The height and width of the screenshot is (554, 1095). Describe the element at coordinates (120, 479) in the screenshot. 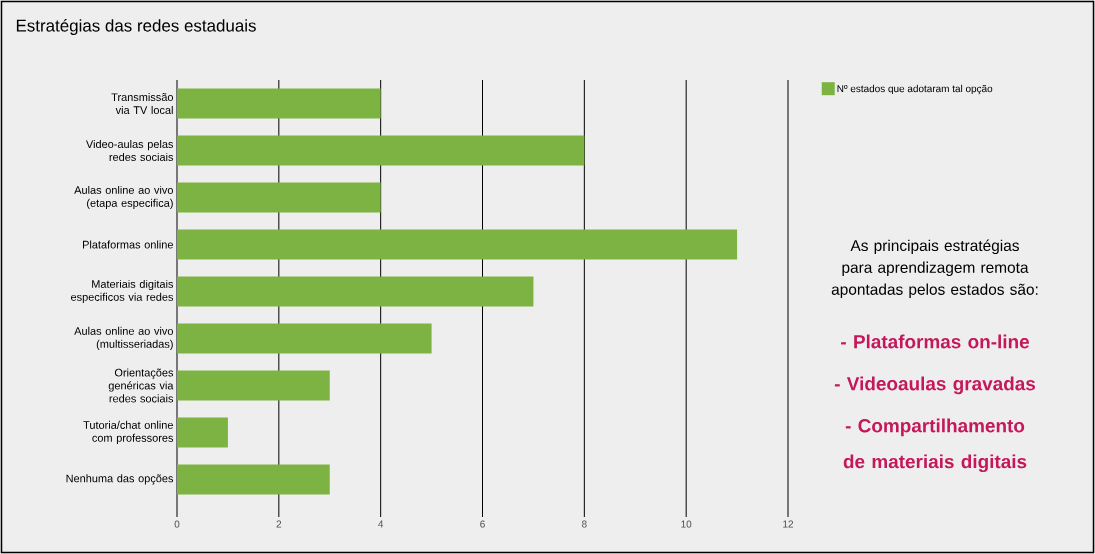

I see `y-tick-label: Nenhuma das opções` at that location.